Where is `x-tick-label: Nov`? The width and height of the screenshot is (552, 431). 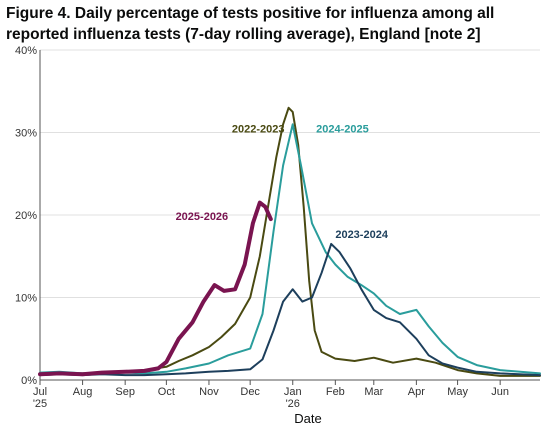 x-tick-label: Nov is located at coordinates (209, 392).